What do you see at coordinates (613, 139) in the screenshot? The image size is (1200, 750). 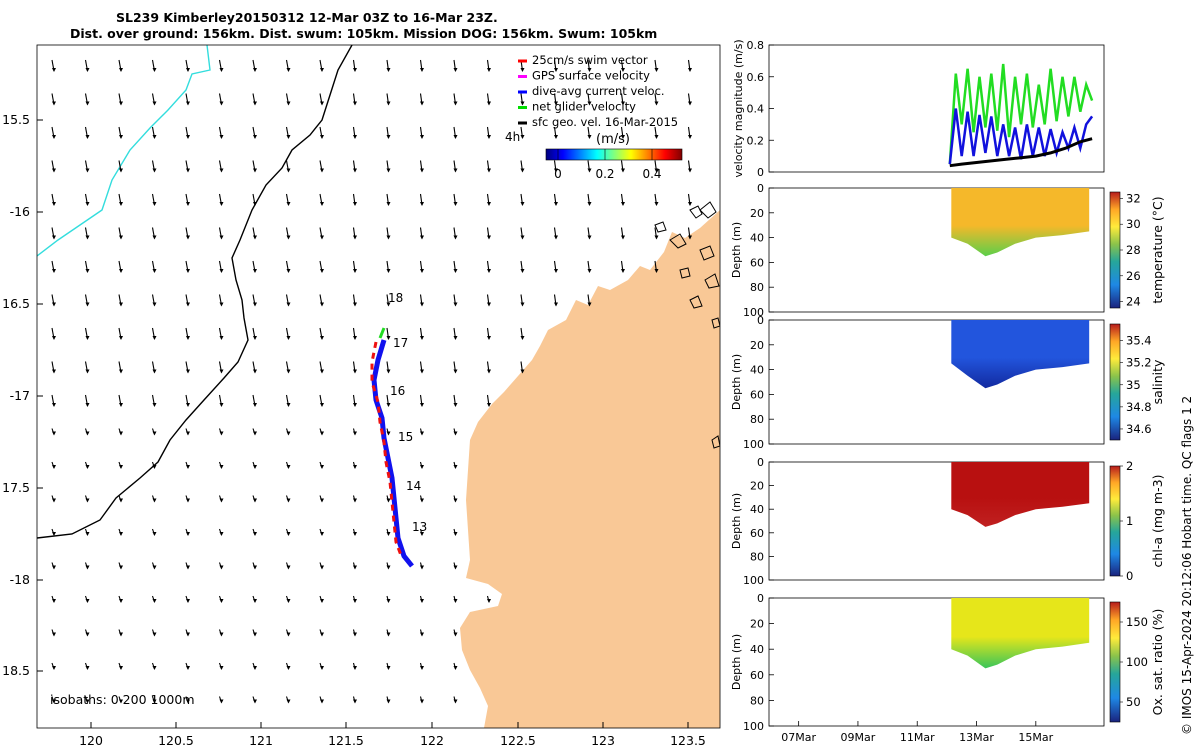 I see `colorbar-title: (m/s)` at bounding box center [613, 139].